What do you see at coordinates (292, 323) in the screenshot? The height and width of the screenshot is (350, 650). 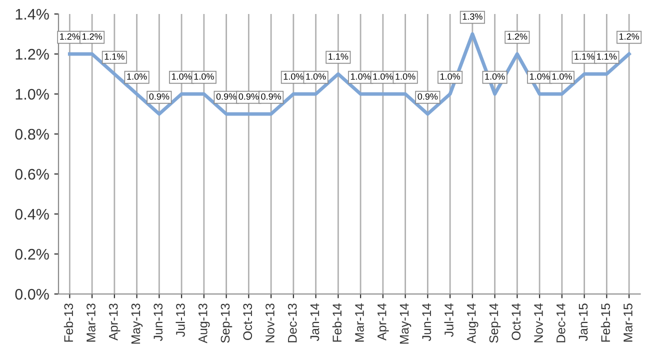 I see `x-tick-label: Dec-13` at bounding box center [292, 323].